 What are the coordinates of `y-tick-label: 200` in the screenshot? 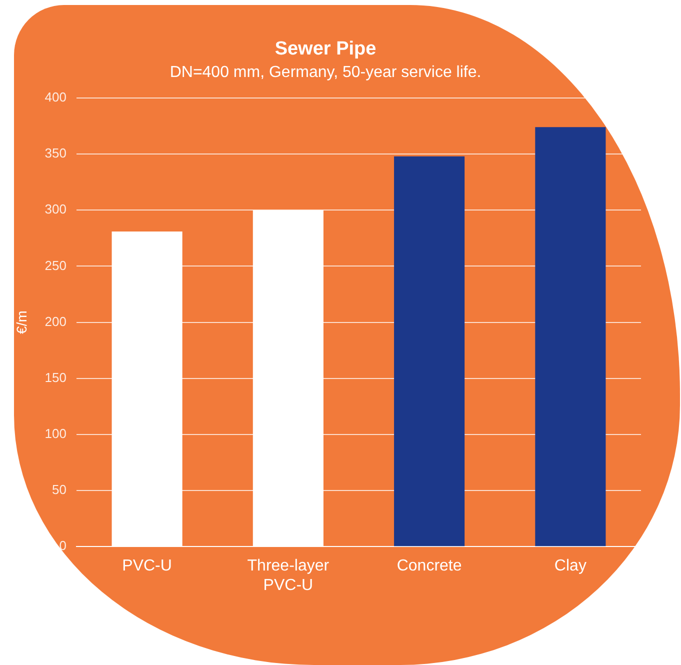 It's located at (55, 321).